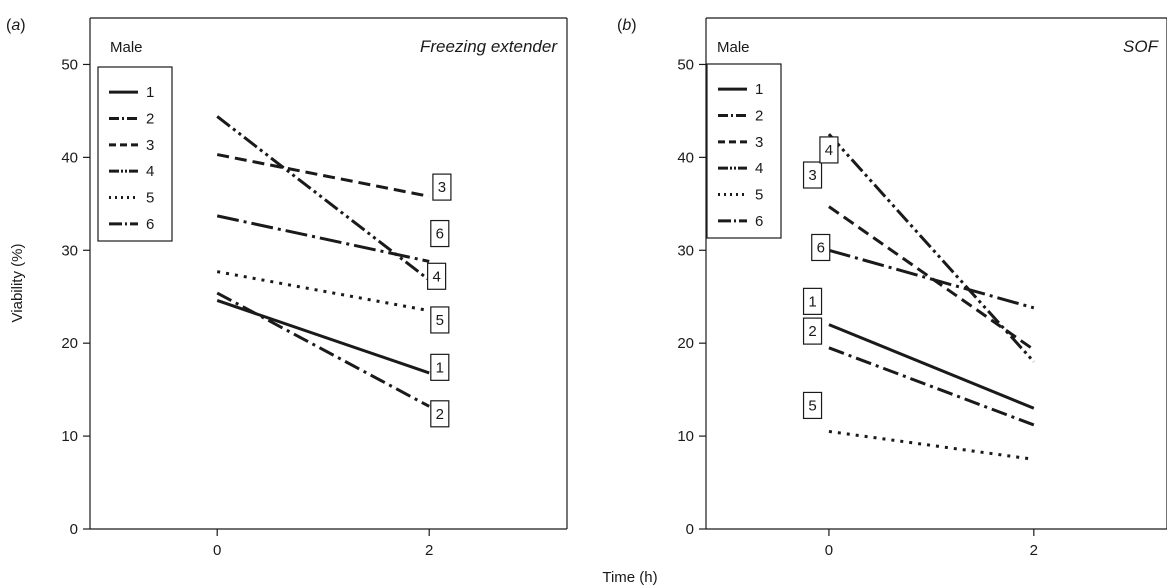 Image resolution: width=1167 pixels, height=588 pixels. What do you see at coordinates (627, 25) in the screenshot?
I see `panel-label: (b)` at bounding box center [627, 25].